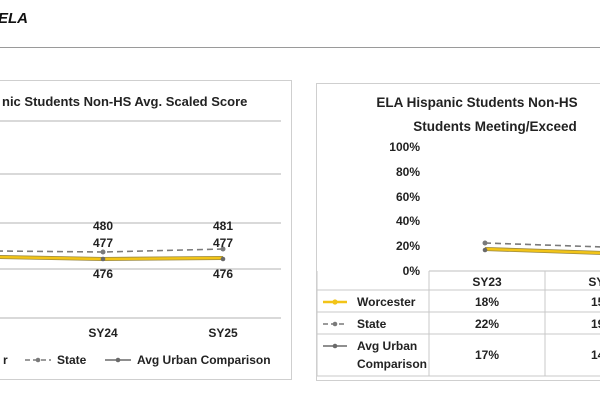 The image size is (600, 400). Describe the element at coordinates (335, 302) in the screenshot. I see `legend-worcester-marker` at that location.